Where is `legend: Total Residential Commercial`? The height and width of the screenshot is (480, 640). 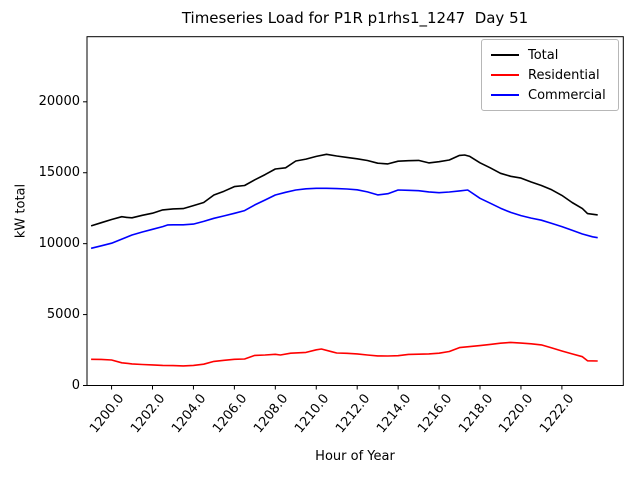 legend: Total Residential Commercial is located at coordinates (550, 75).